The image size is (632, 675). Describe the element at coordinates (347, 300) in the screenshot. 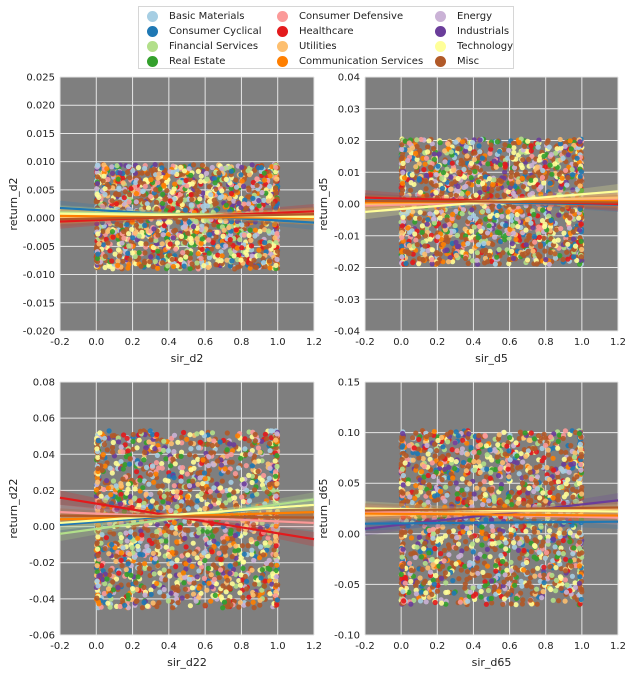

I see `y-tick-label: -0.03` at that location.